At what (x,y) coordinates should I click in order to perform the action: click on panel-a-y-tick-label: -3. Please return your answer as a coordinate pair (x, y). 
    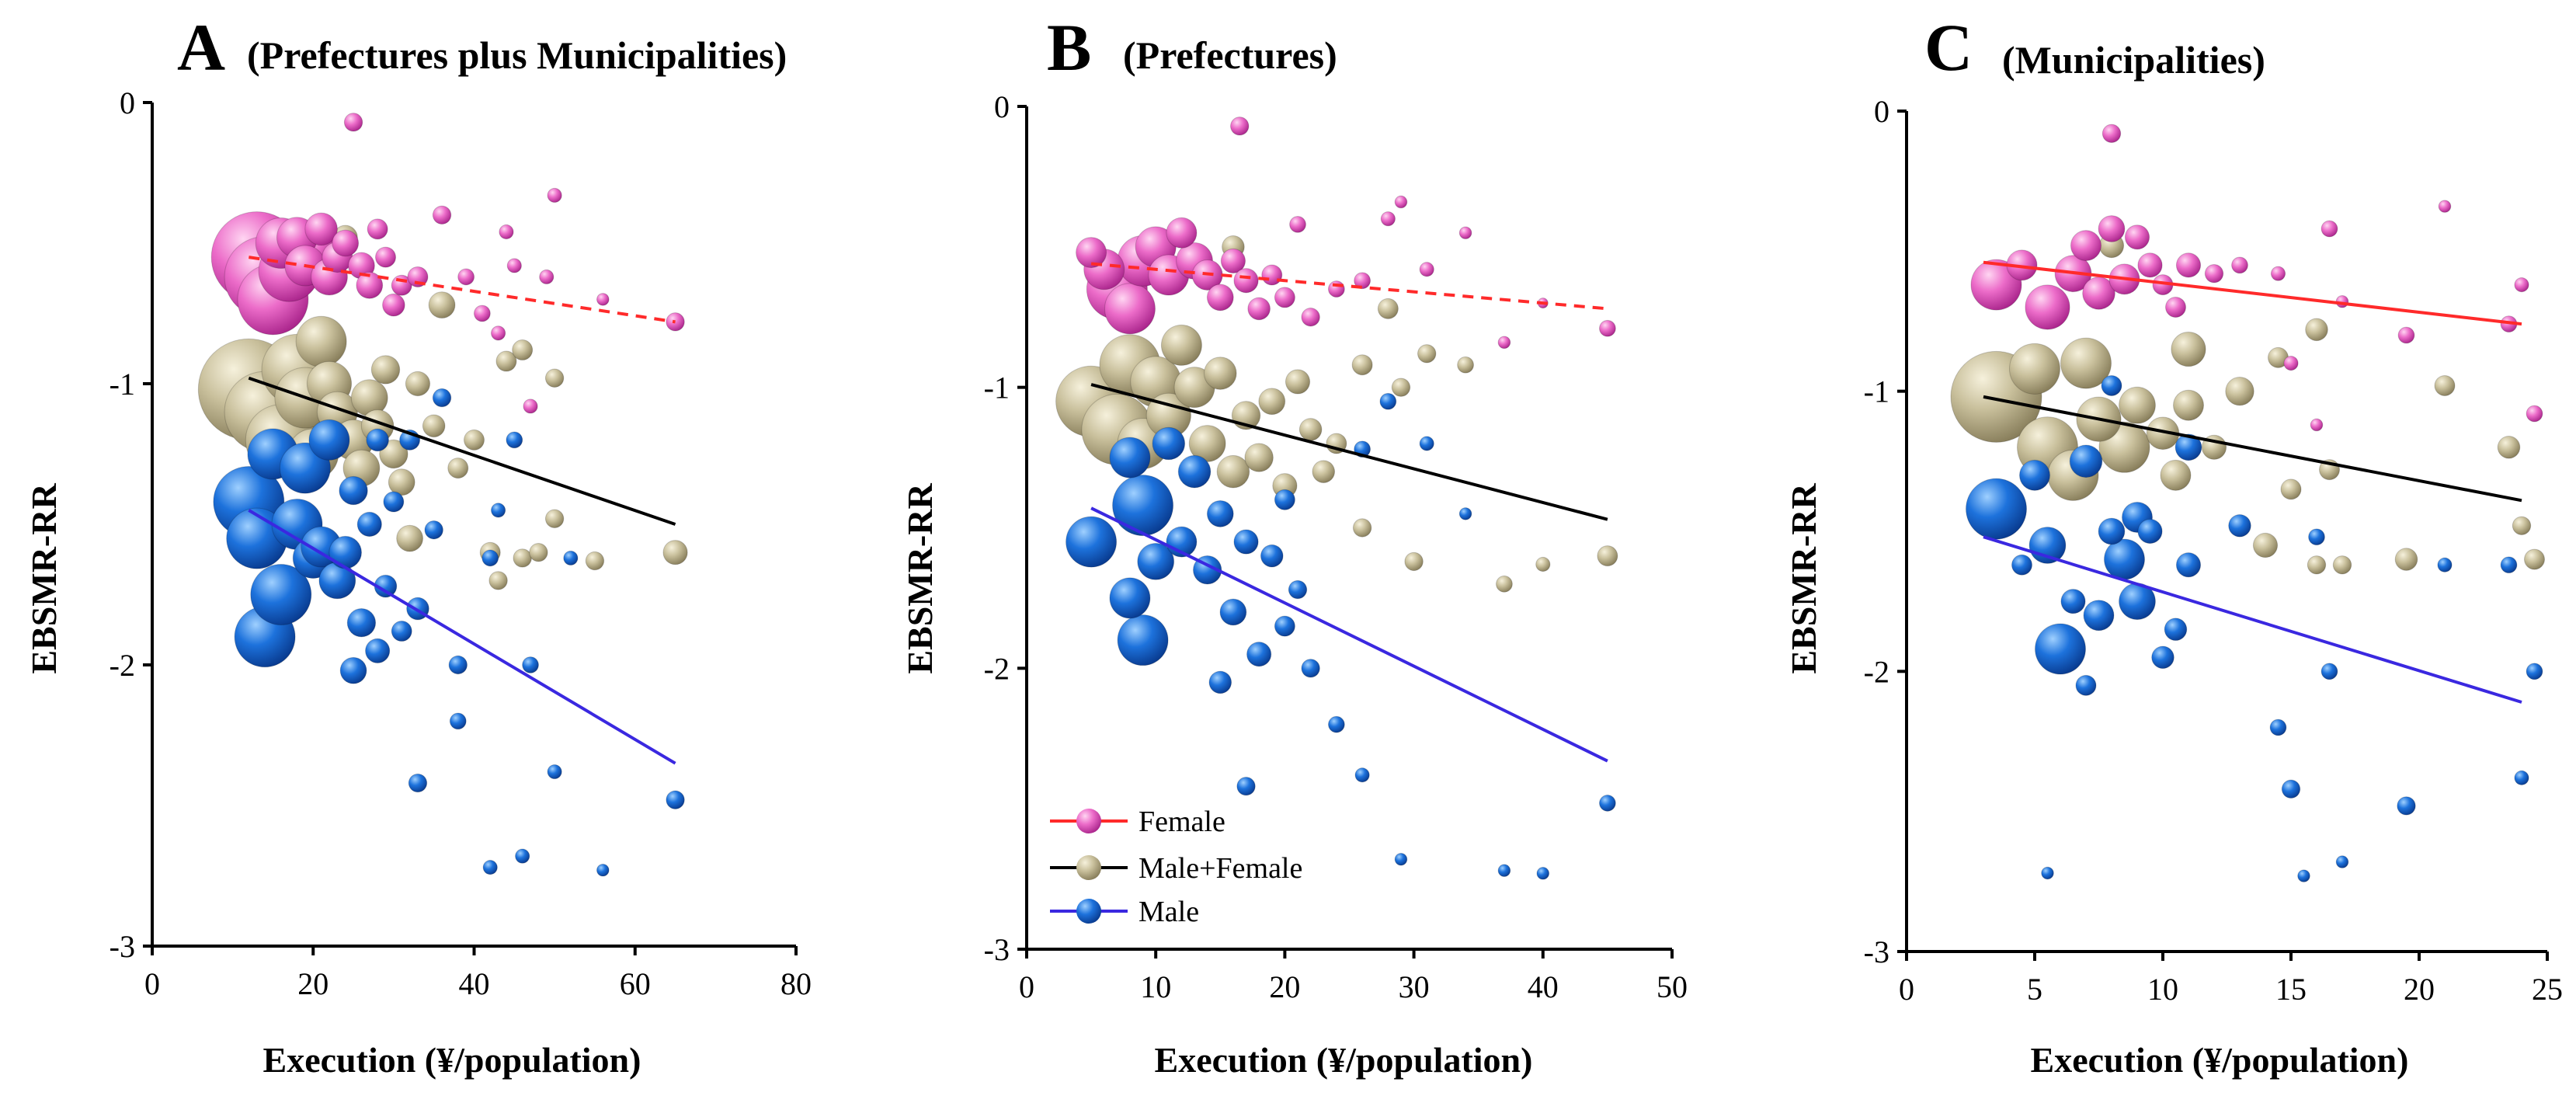
    Looking at the image, I should click on (123, 946).